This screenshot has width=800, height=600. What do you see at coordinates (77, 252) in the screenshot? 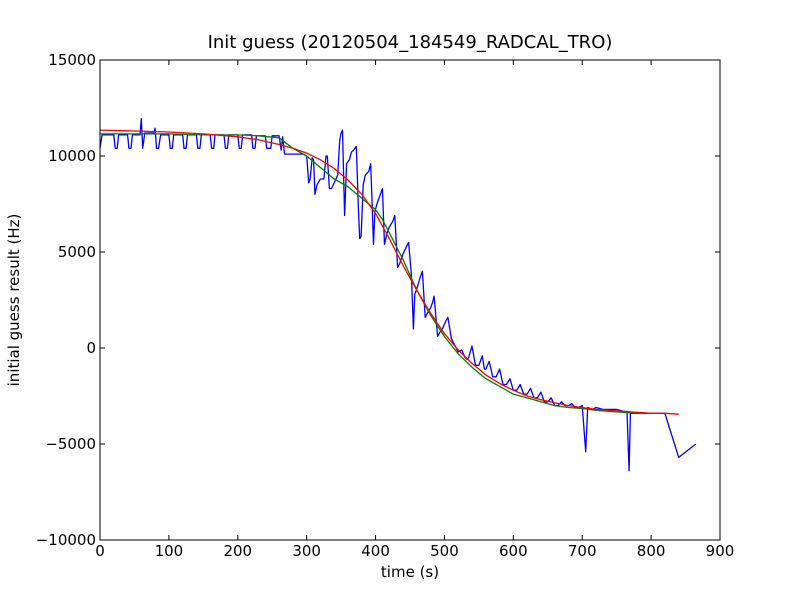
I see `y-tick-label: 5000` at bounding box center [77, 252].